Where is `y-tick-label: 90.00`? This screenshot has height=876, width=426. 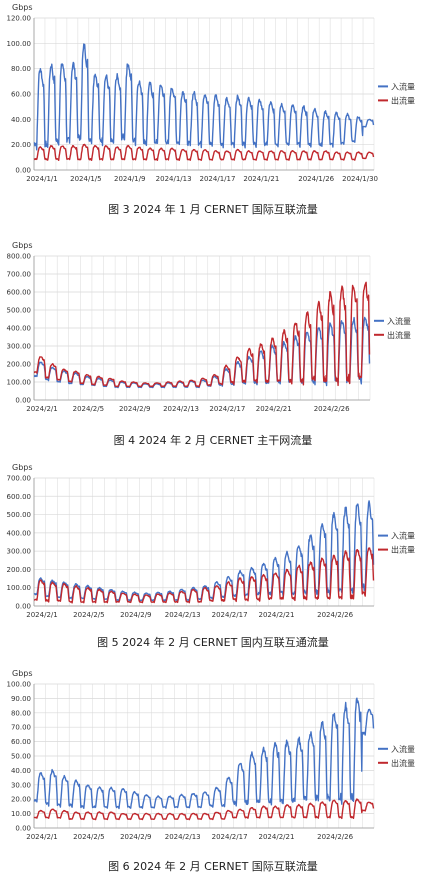 y-tick-label: 90.00 is located at coordinates (21, 699).